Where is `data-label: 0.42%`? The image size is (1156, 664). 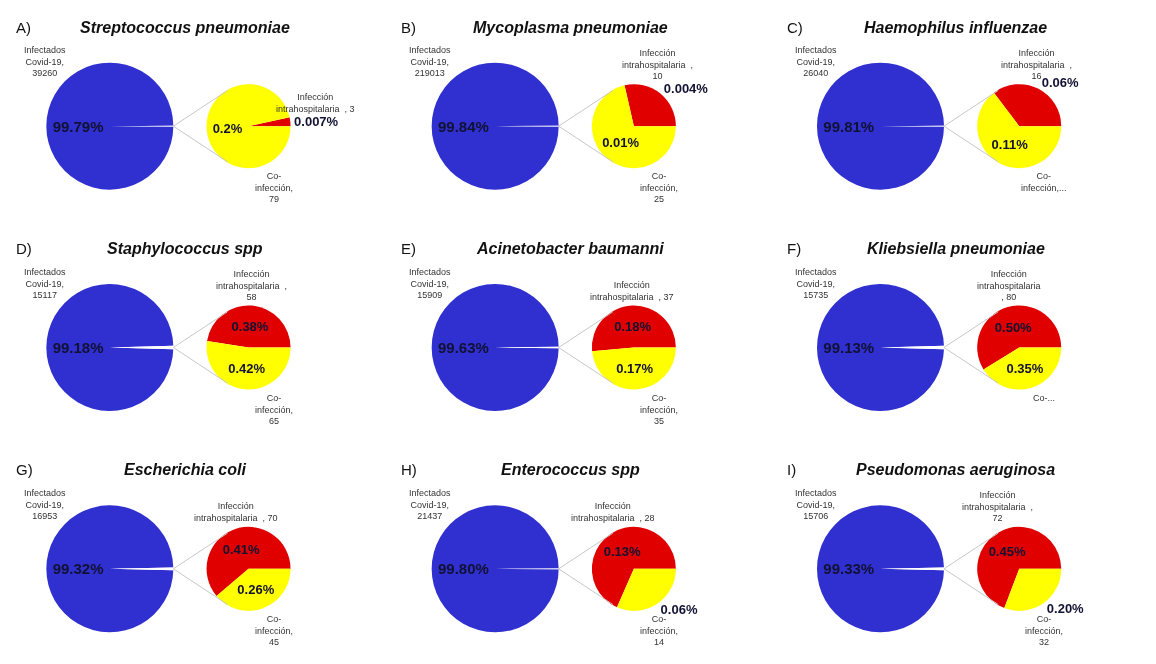 data-label: 0.42% is located at coordinates (247, 368).